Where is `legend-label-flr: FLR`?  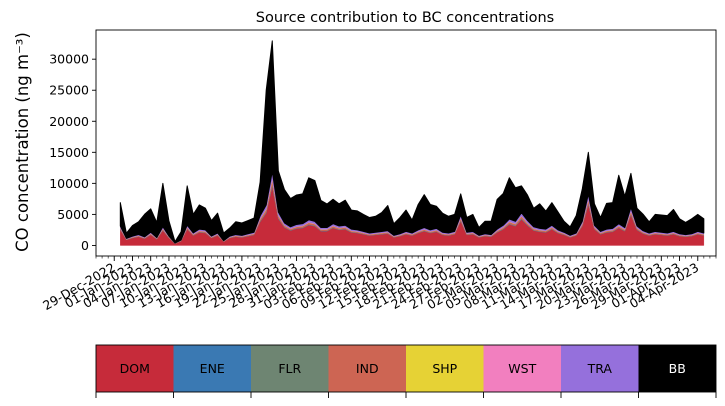 legend-label-flr: FLR is located at coordinates (289, 368).